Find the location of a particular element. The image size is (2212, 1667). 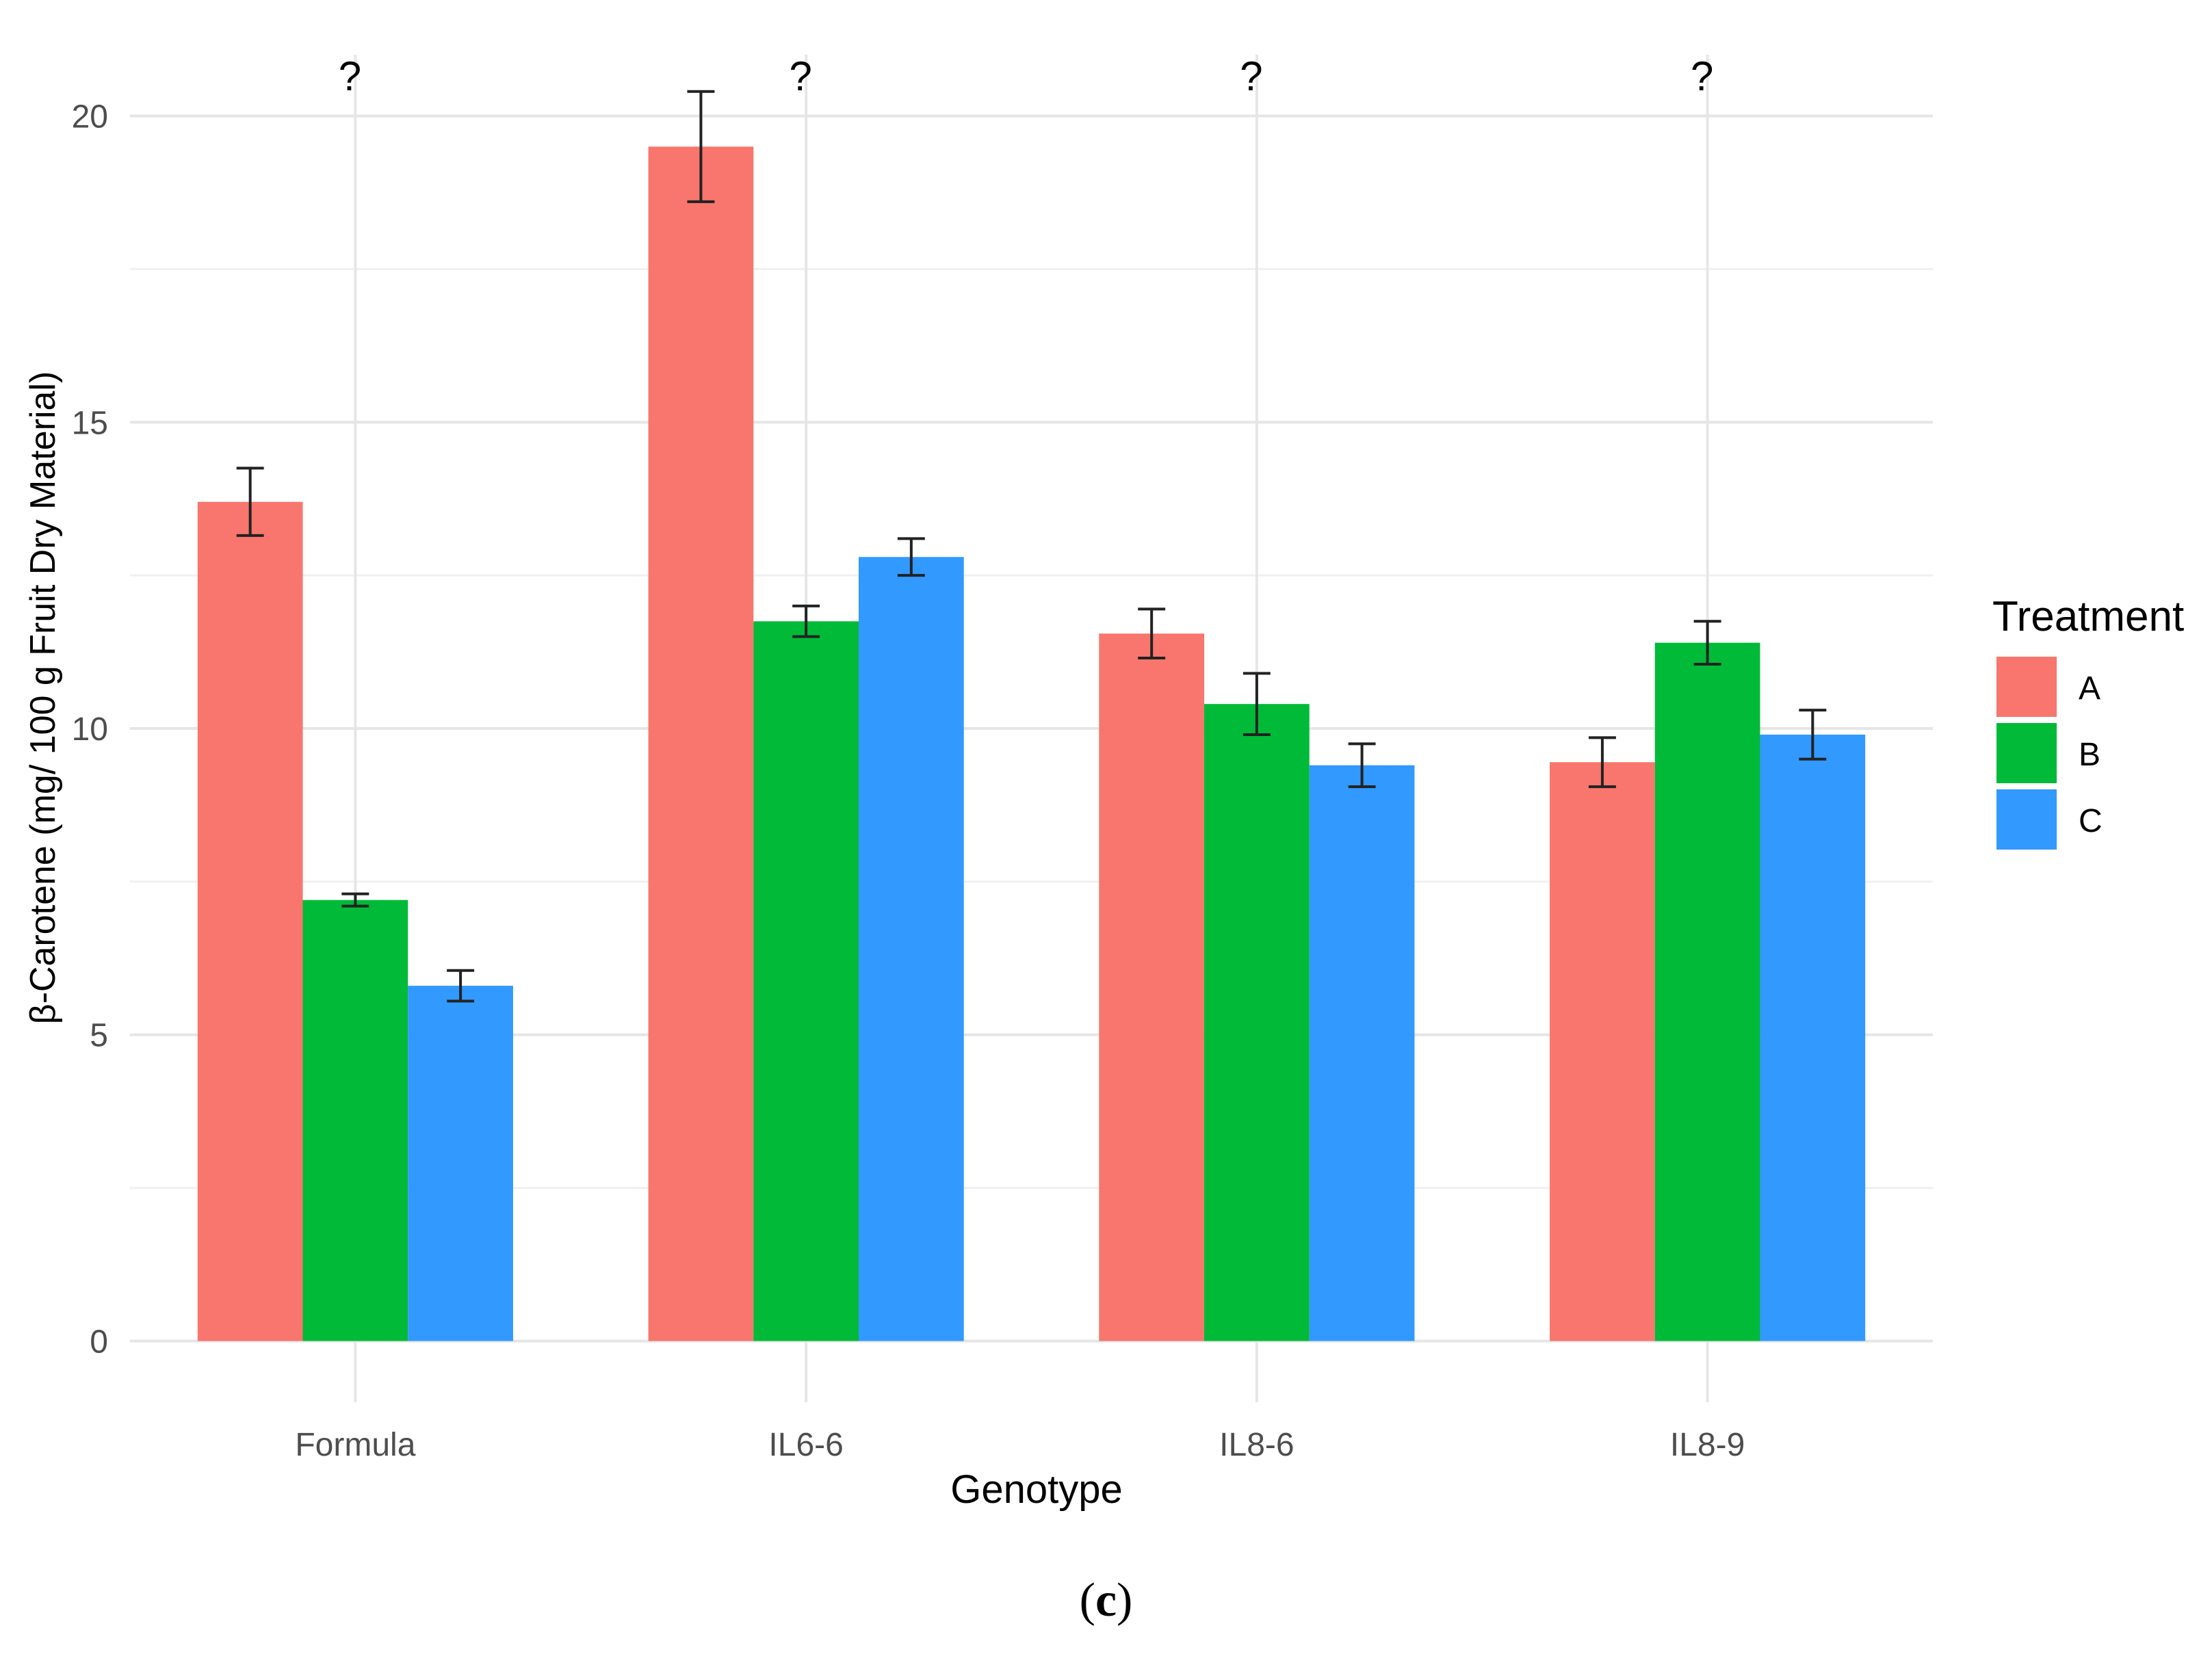

legend-item-A: A is located at coordinates (2048, 687).